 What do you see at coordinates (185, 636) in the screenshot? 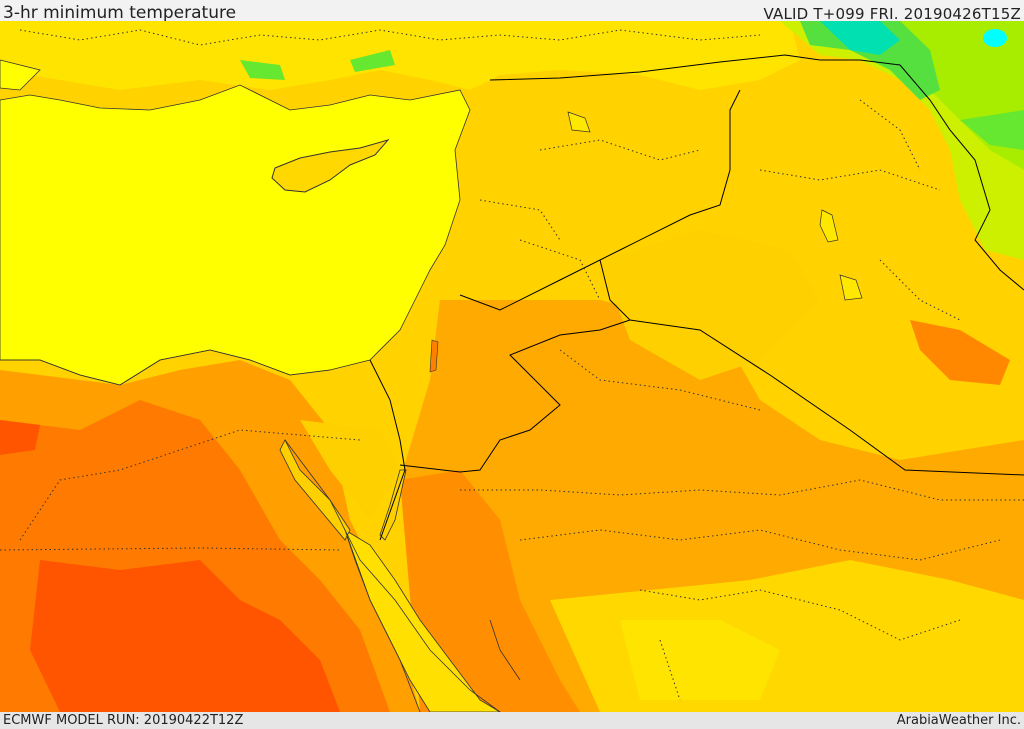
I see `west-red-zone` at bounding box center [185, 636].